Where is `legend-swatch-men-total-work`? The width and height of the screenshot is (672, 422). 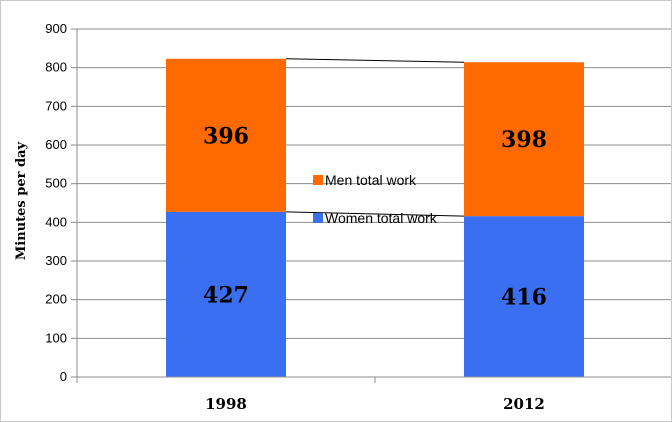
legend-swatch-men-total-work is located at coordinates (318, 180).